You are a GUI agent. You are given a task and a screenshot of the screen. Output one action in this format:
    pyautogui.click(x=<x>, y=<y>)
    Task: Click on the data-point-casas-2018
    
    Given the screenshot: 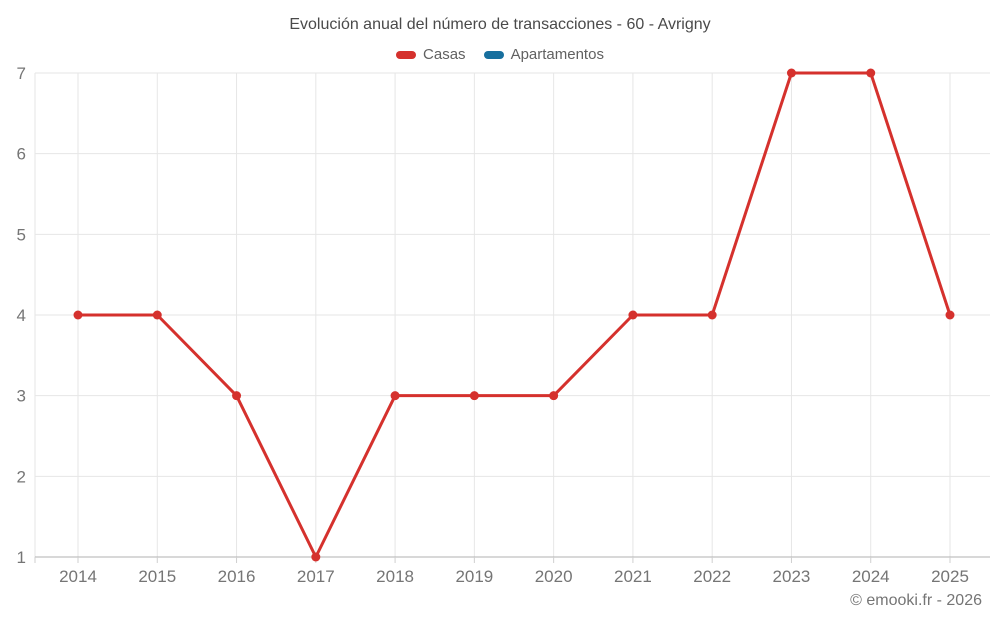 What is the action you would take?
    pyautogui.click(x=395, y=396)
    